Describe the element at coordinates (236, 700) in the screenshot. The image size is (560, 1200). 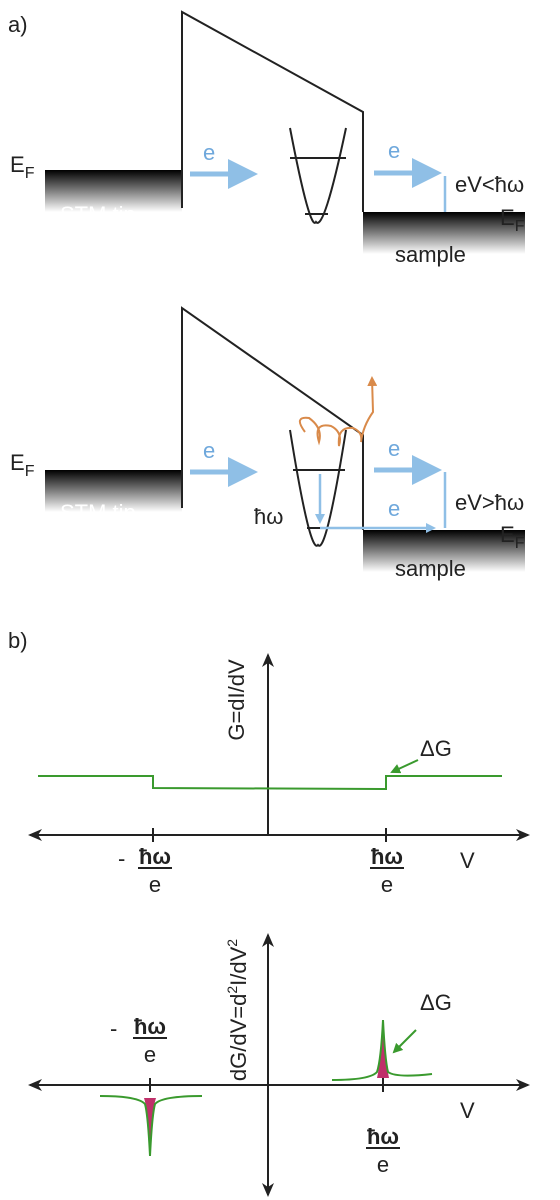
I see `y-axis-label: G=dI/dV` at that location.